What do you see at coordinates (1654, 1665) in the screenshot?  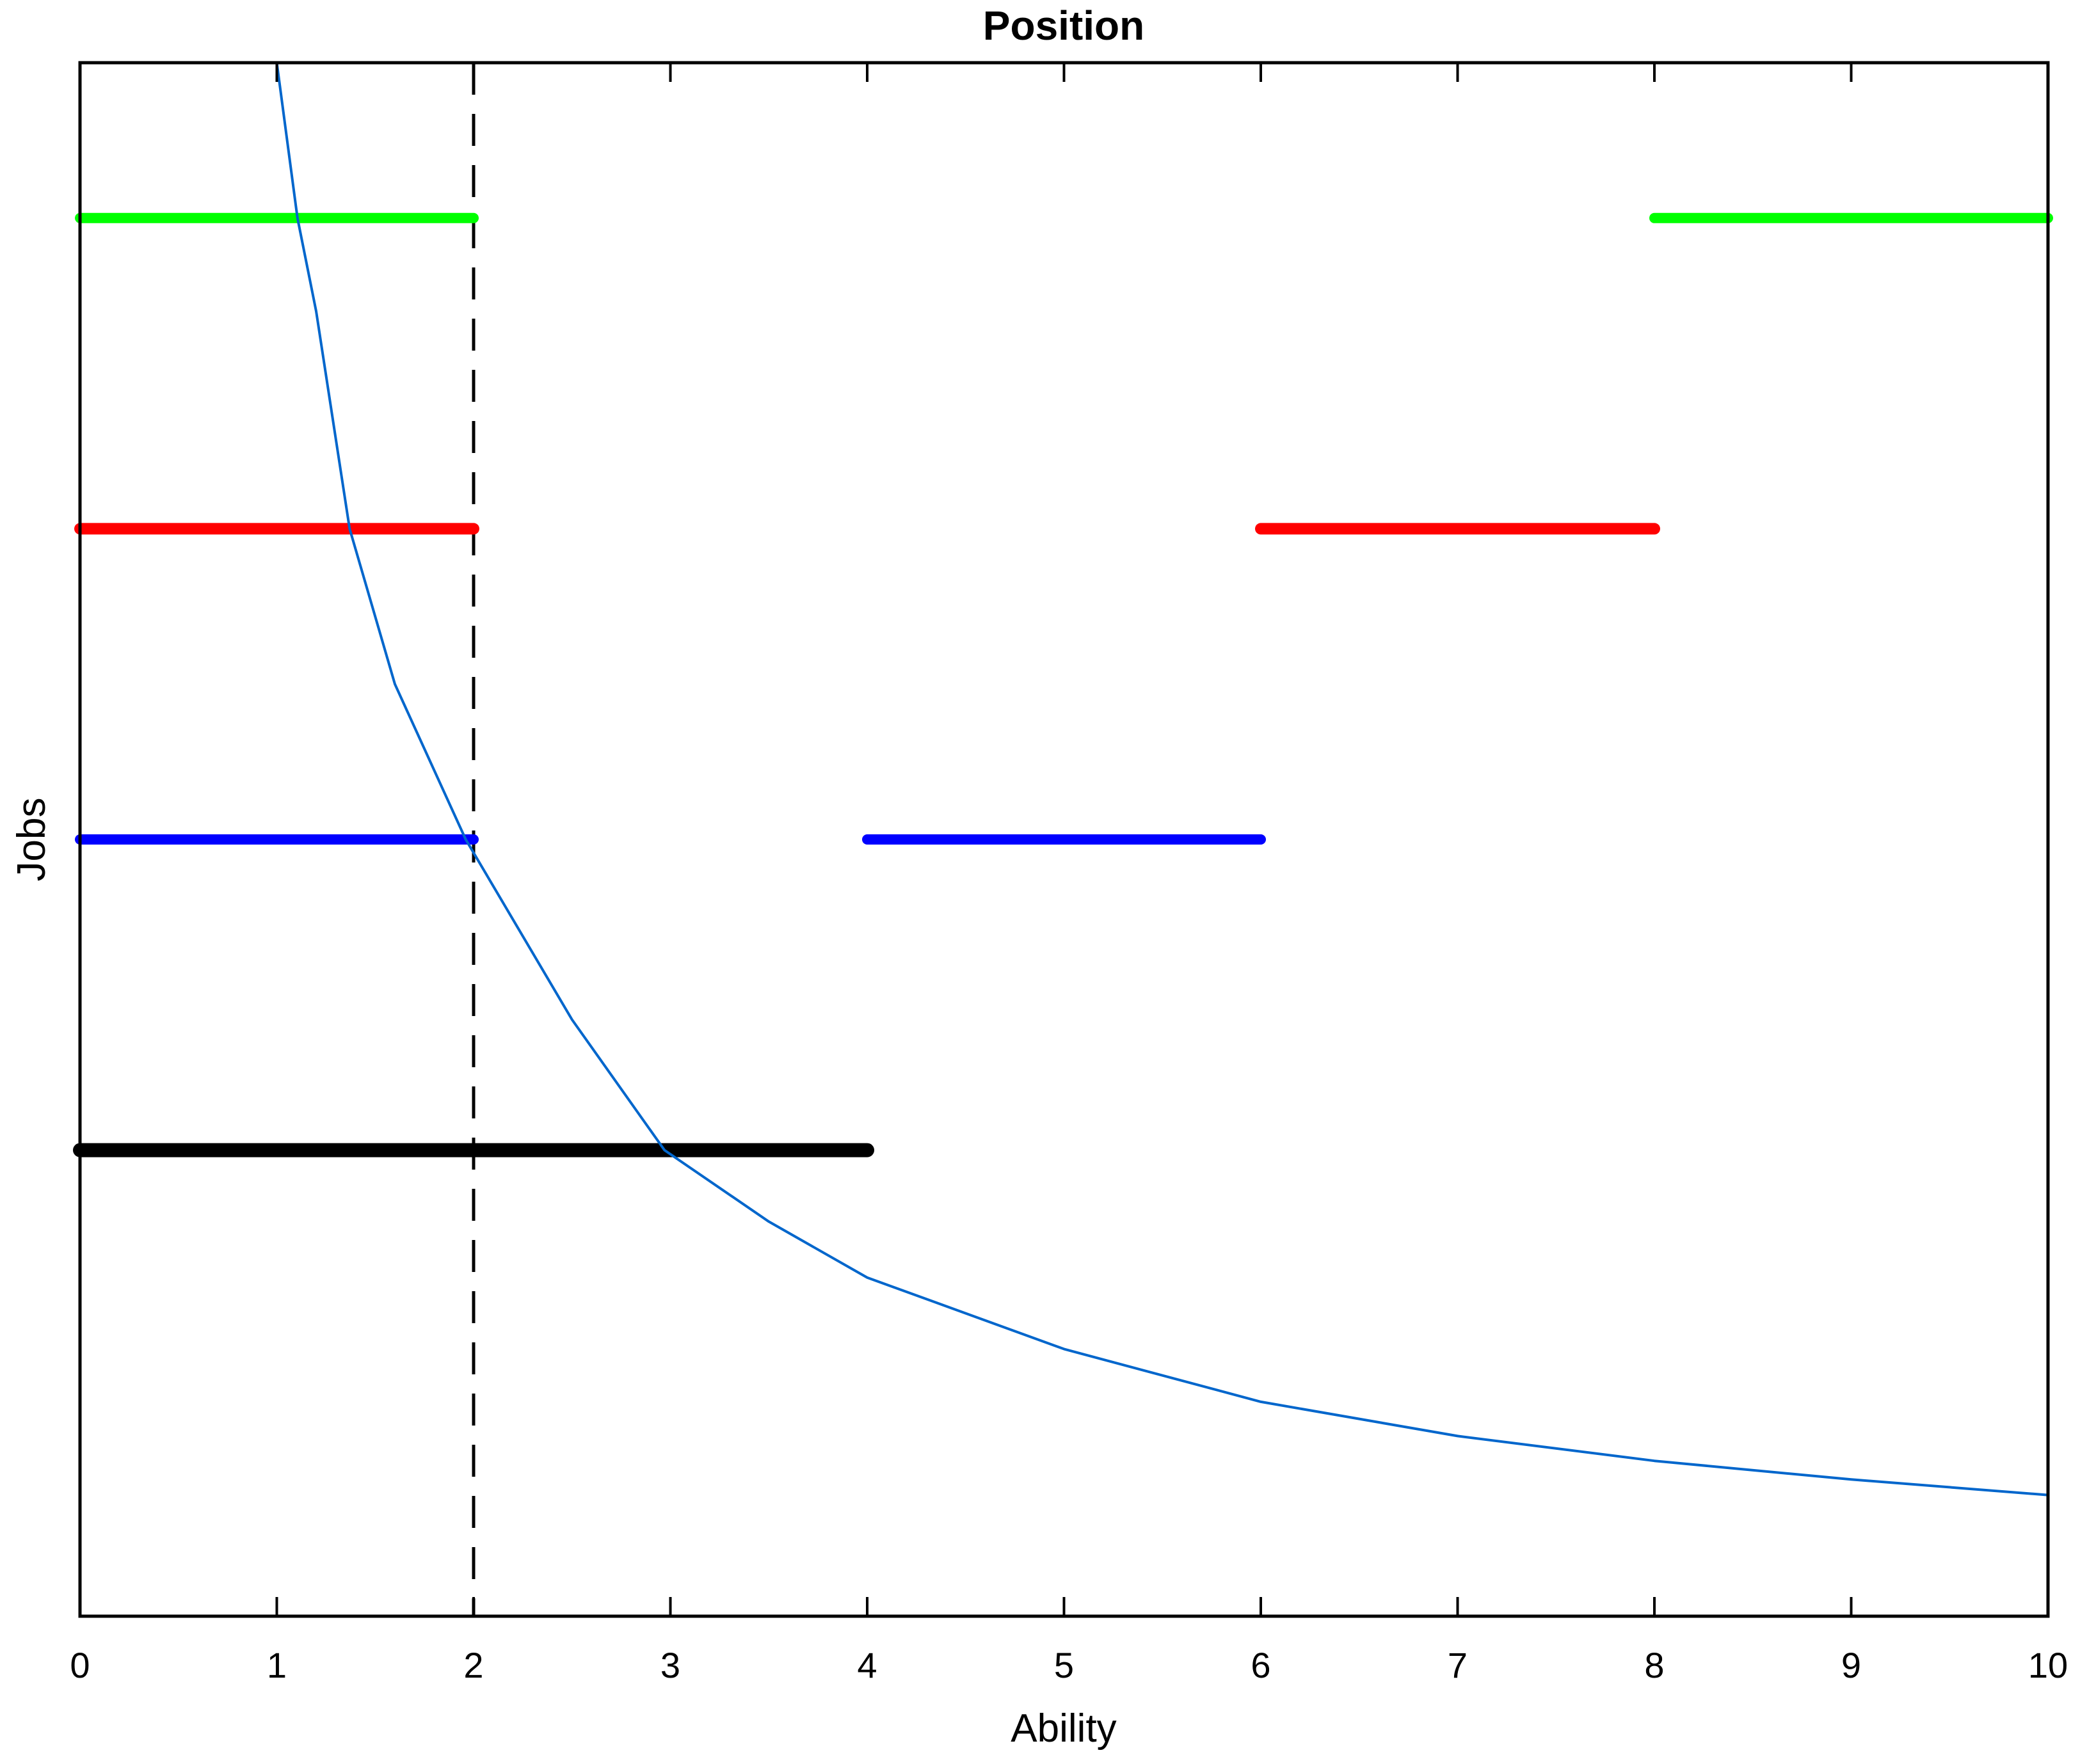 I see `x-tick-label: 8` at bounding box center [1654, 1665].